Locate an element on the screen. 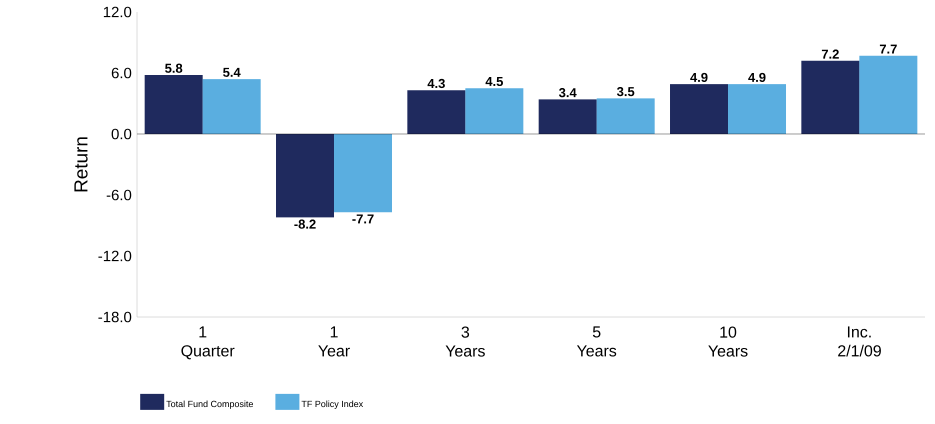  data-label: 7.7 is located at coordinates (888, 49).